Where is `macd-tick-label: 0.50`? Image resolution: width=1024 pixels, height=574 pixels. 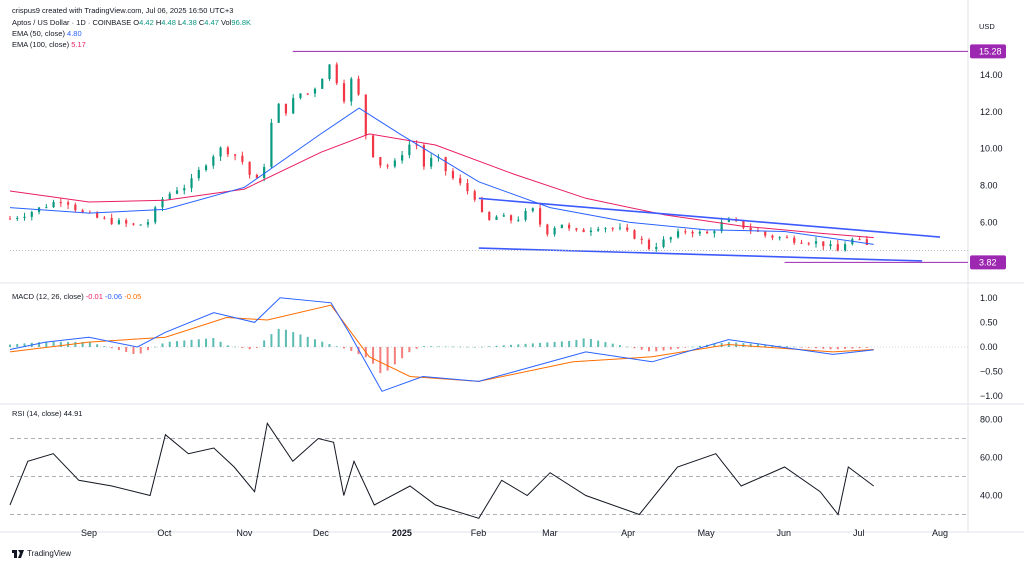 macd-tick-label: 0.50 is located at coordinates (989, 322).